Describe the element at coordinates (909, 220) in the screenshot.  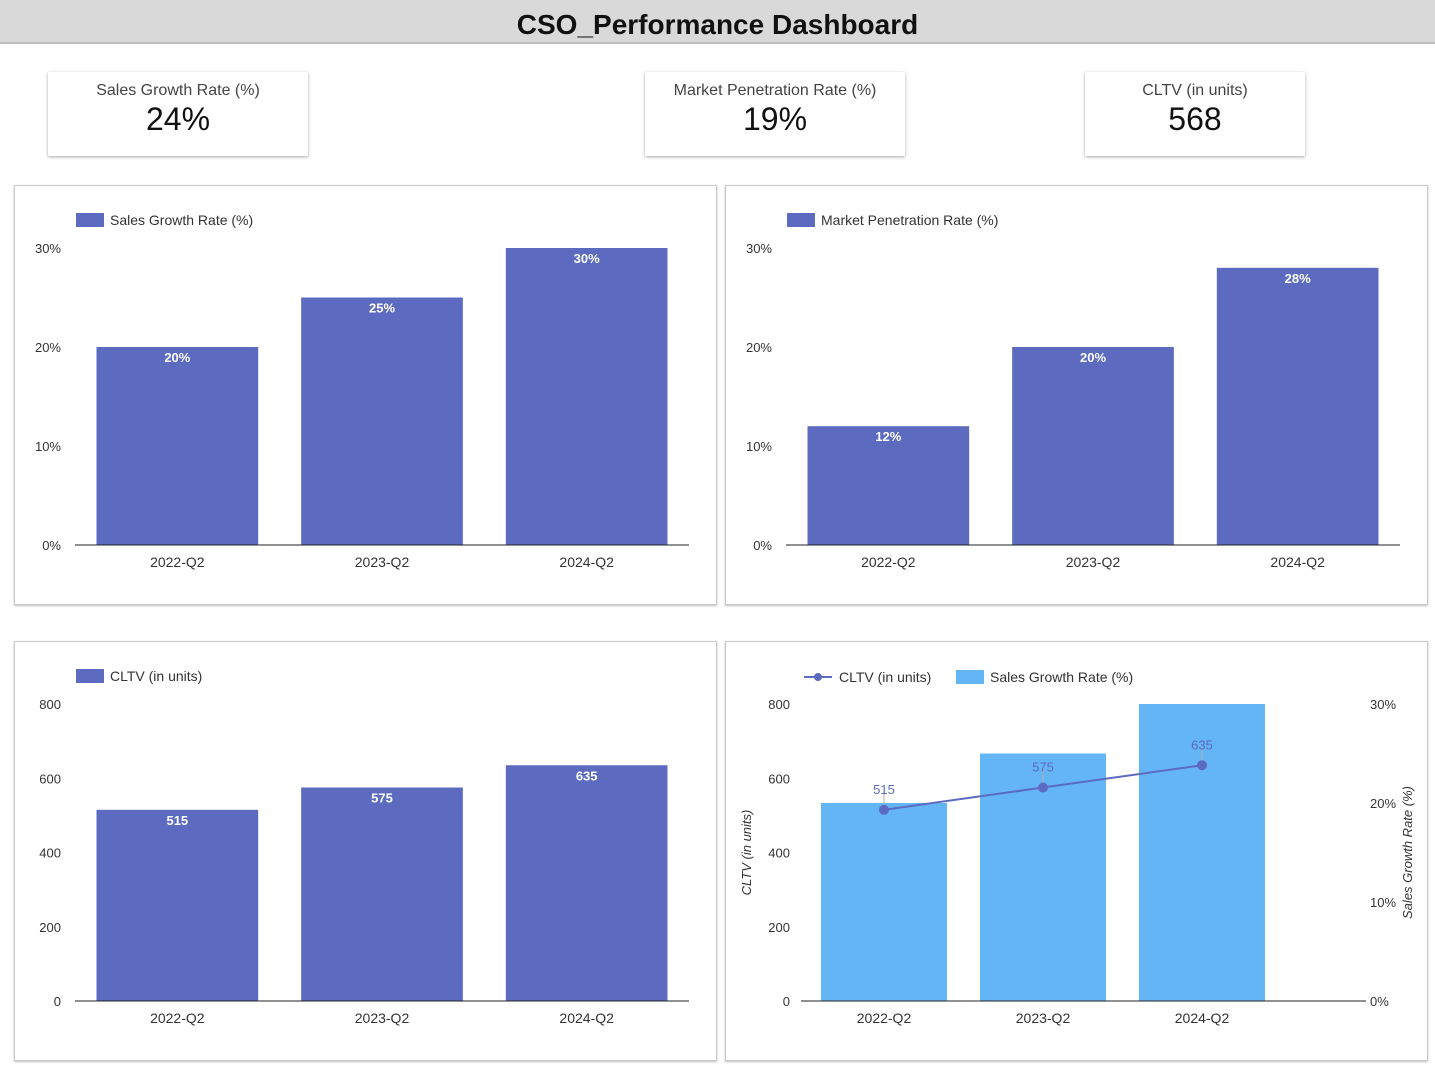
I see `legend-label: Market Penetration Rate (%)` at that location.